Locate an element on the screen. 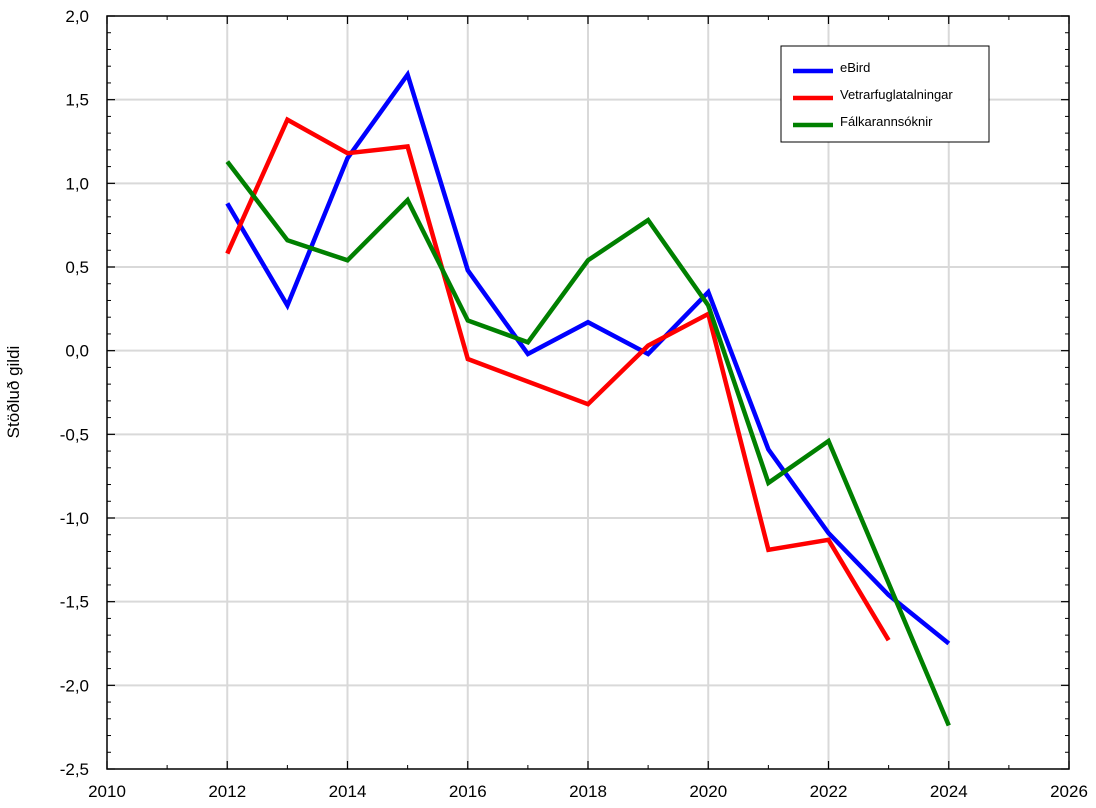  x-tick-label: 2010 is located at coordinates (107, 791).